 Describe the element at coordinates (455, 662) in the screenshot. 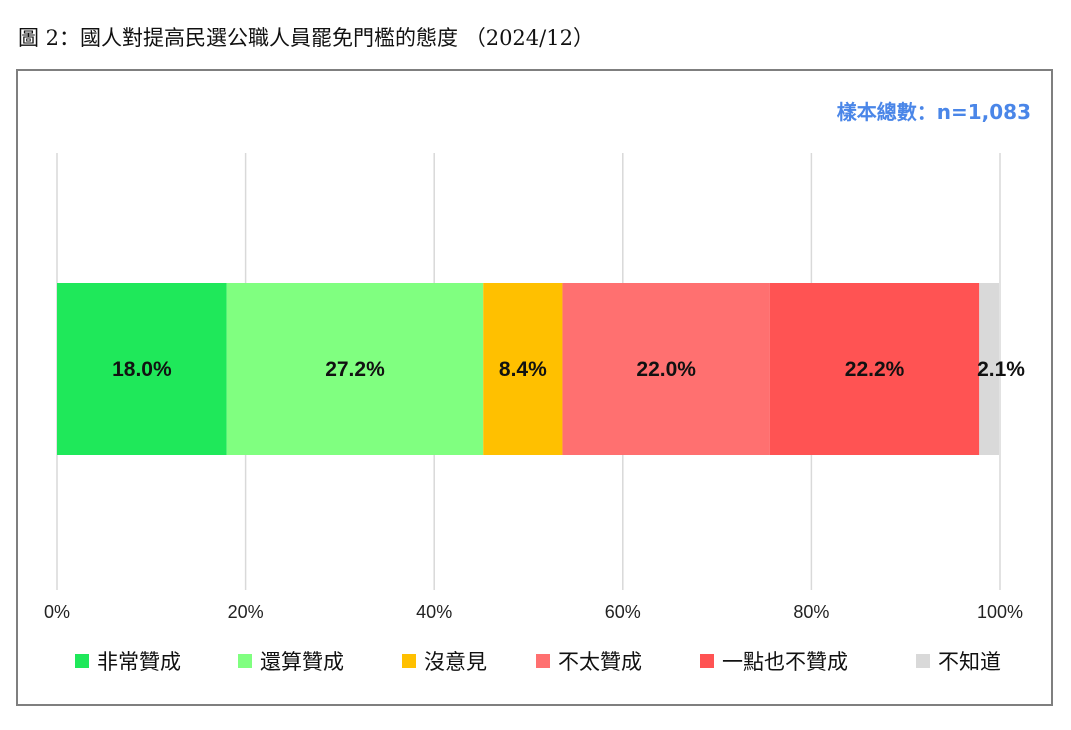

I see `legend-label: 沒意見` at that location.